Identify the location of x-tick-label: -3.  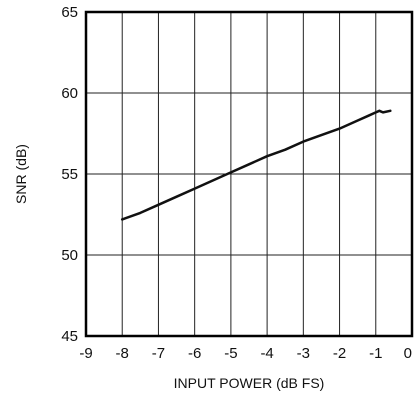
(303, 353).